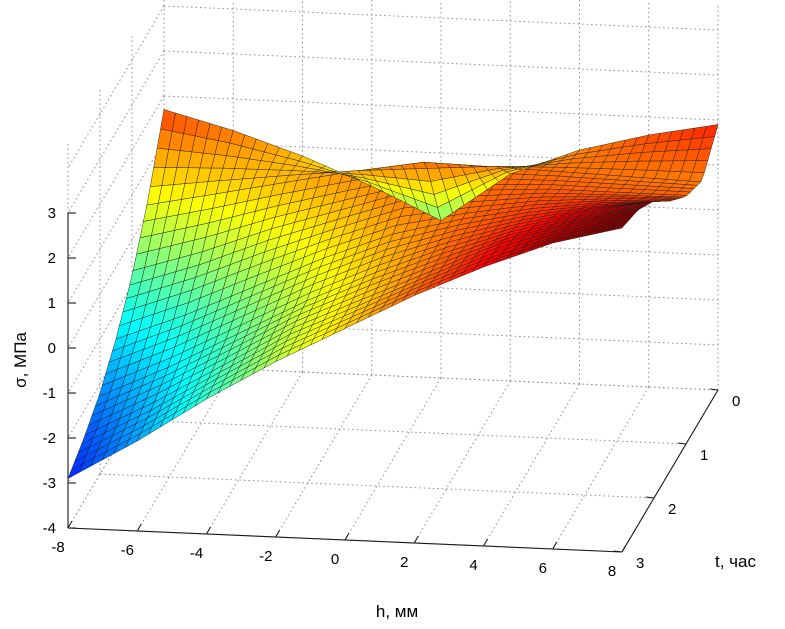  I want to click on y-tick-label: 2, so click(672, 509).